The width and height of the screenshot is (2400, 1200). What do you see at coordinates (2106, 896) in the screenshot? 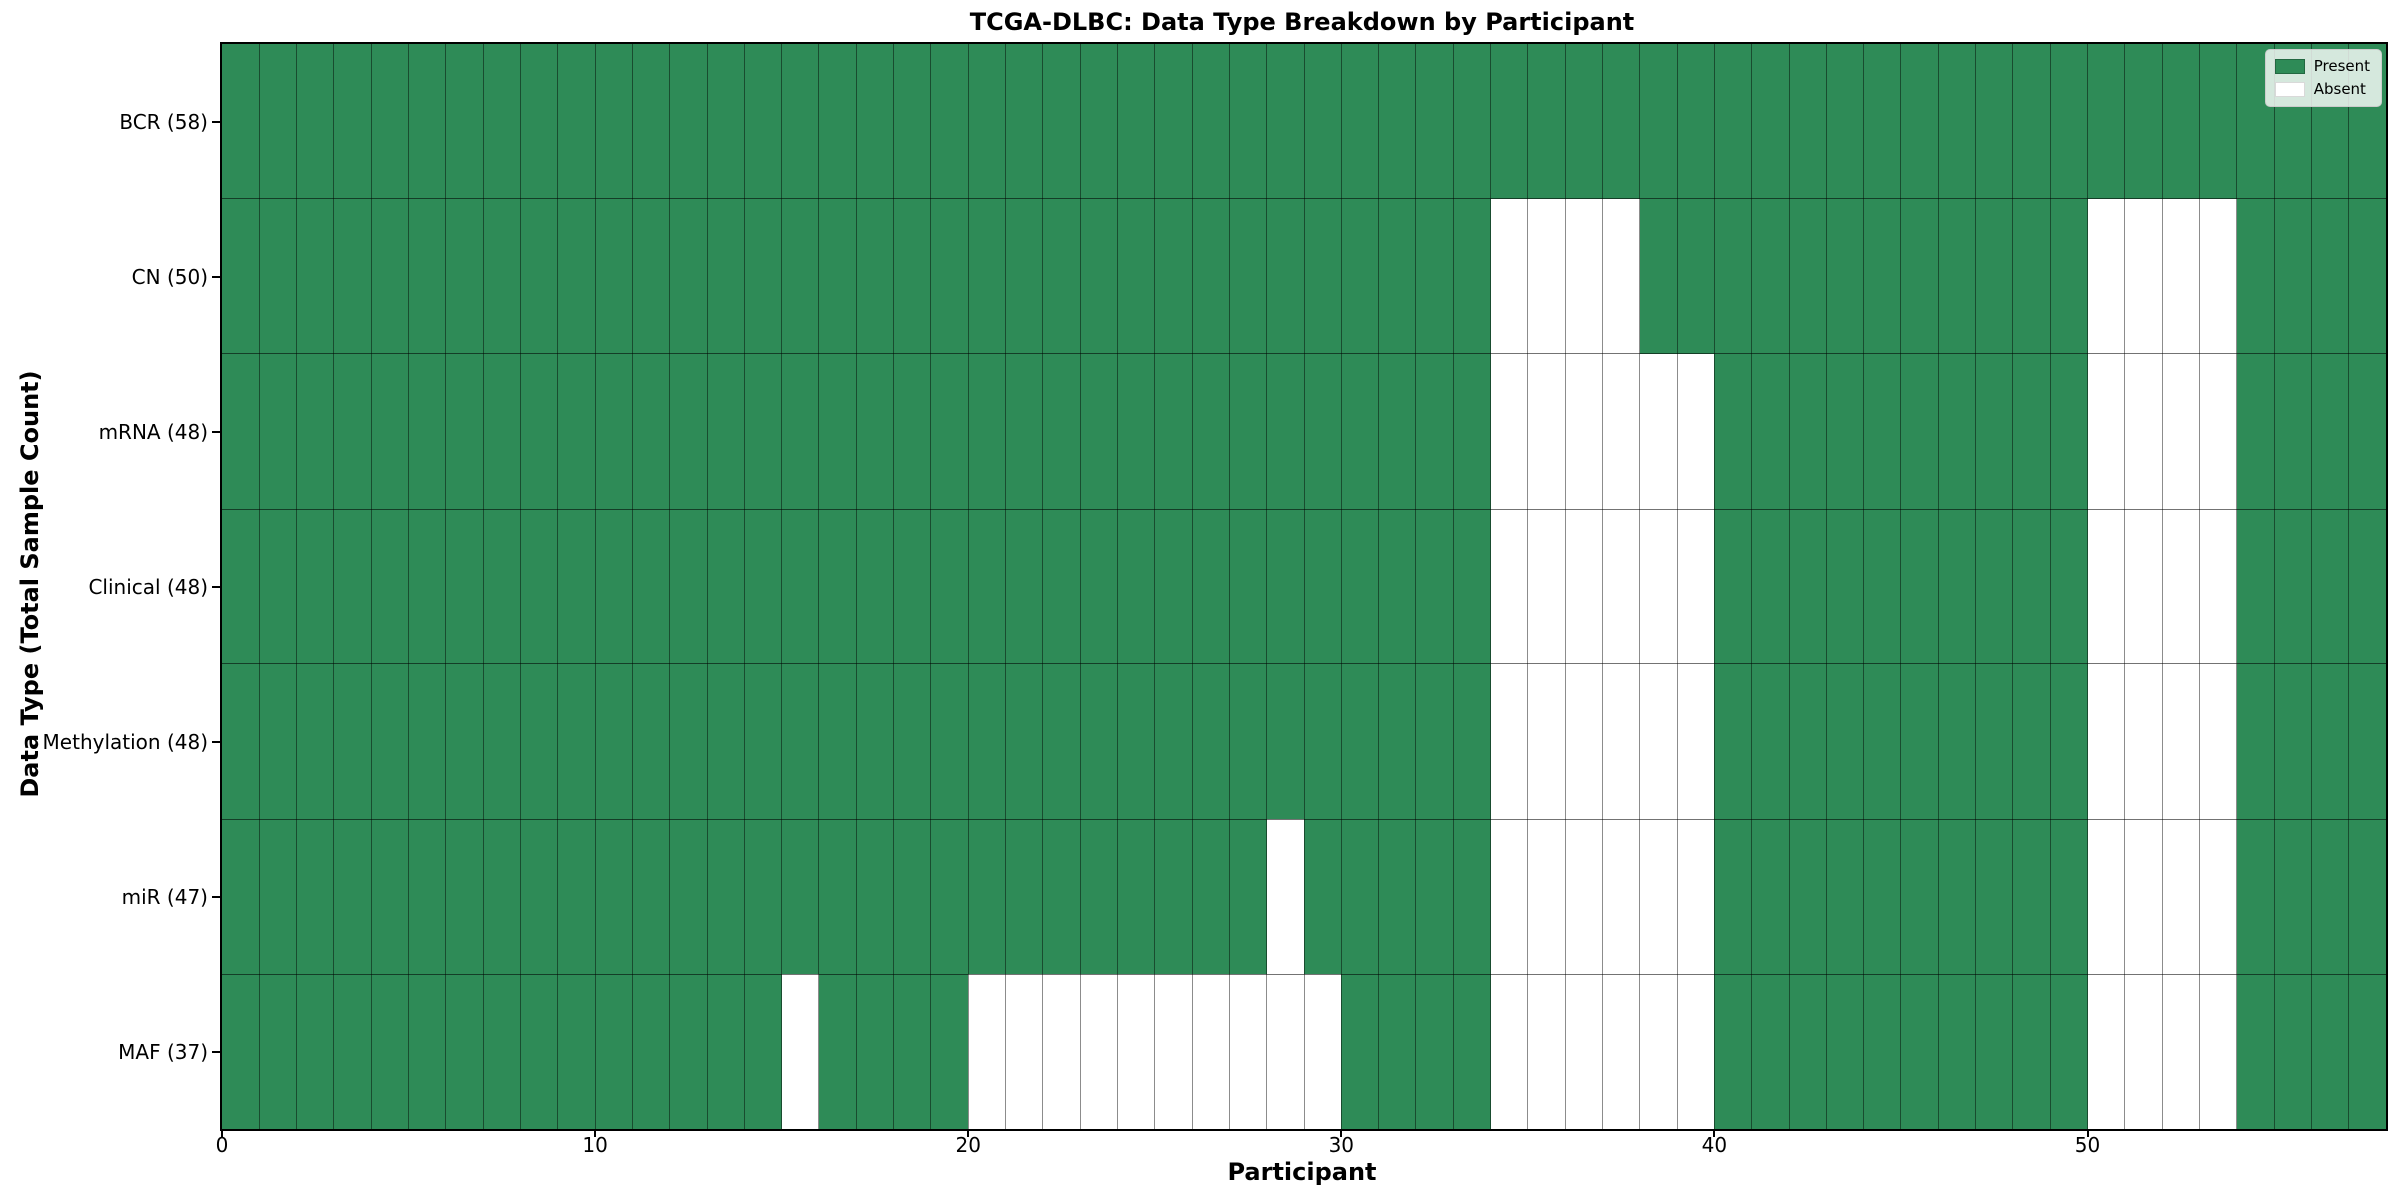
I see `cell-absent-miR-p50` at bounding box center [2106, 896].